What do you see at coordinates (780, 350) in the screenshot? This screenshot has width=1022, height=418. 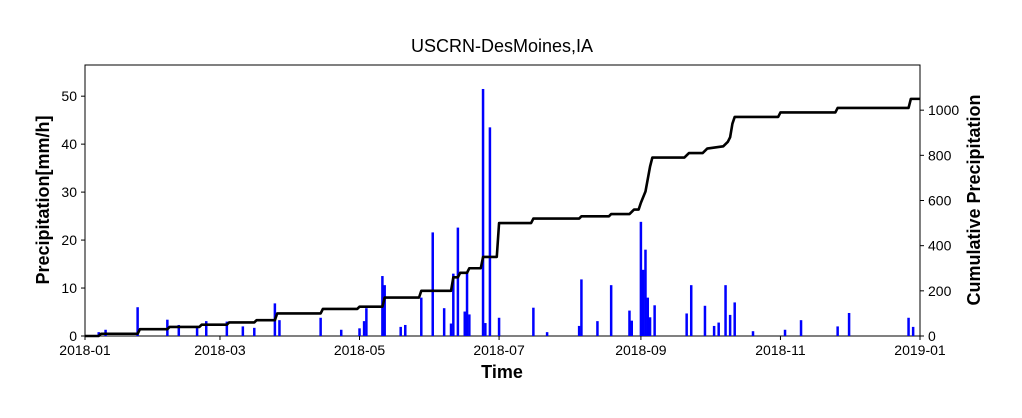 I see `x-tick-label: 2018-11` at bounding box center [780, 350].